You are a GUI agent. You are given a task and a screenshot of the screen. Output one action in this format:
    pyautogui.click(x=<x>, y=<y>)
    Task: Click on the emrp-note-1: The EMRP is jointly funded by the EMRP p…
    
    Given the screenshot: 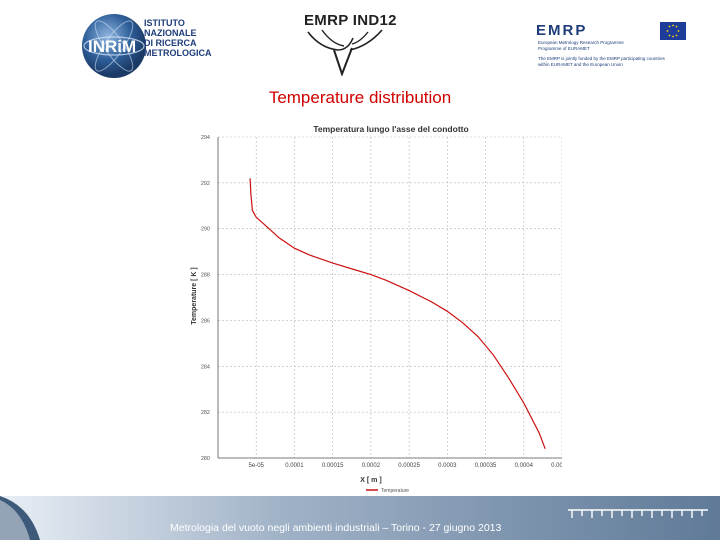 What is the action you would take?
    pyautogui.click(x=601, y=58)
    